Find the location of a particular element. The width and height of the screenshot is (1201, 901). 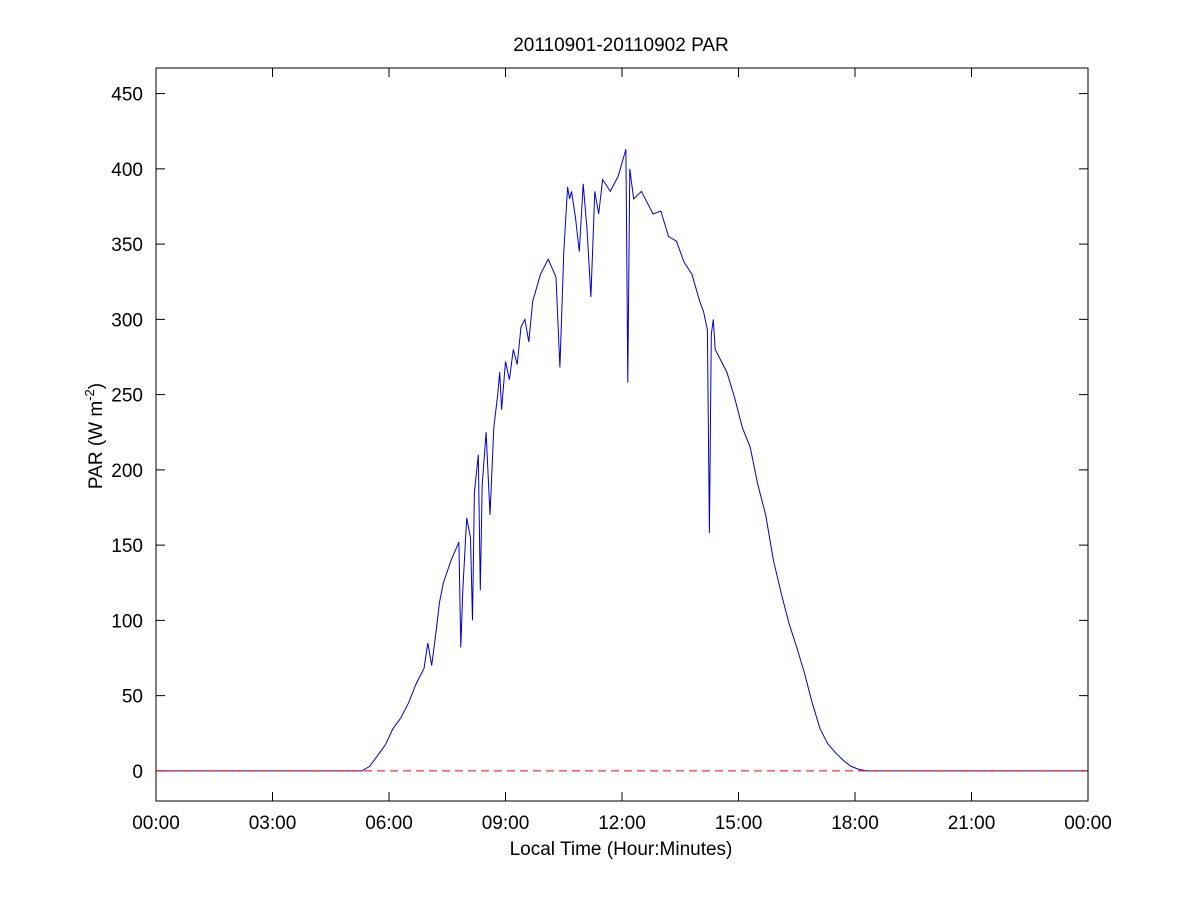

y-tick-label: 100 is located at coordinates (127, 621).